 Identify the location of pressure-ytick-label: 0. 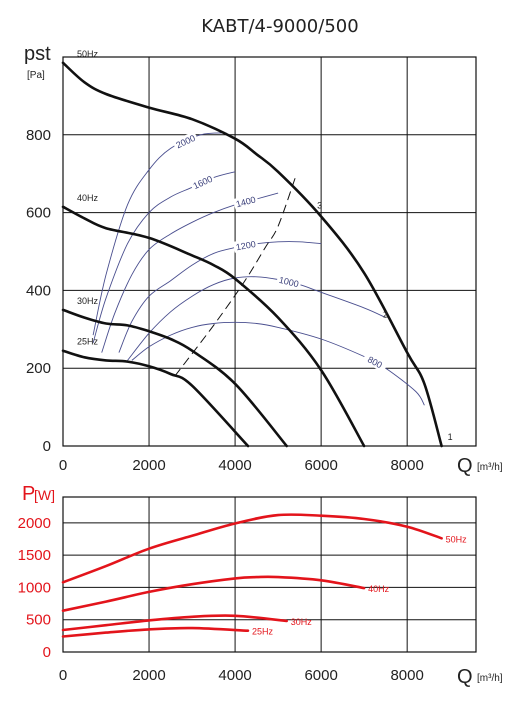
(47, 446).